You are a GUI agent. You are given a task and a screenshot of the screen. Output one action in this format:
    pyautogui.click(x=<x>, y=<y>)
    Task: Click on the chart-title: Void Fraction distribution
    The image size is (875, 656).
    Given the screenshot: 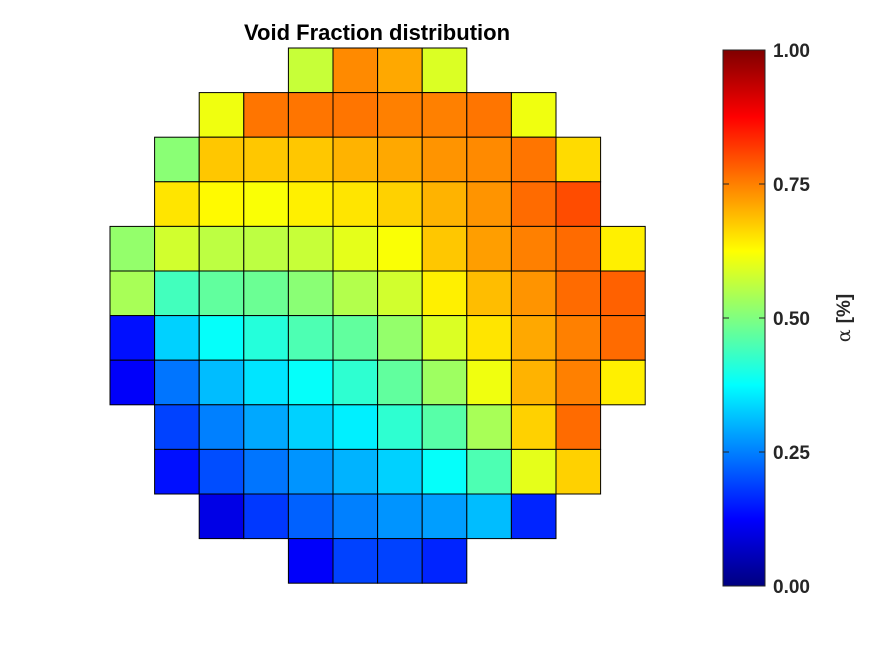 What is the action you would take?
    pyautogui.click(x=377, y=32)
    